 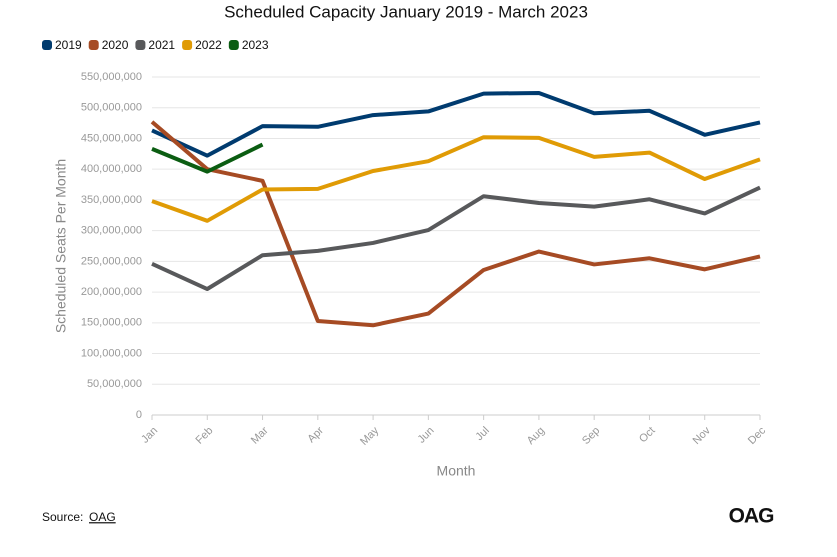 I want to click on y-tick-label: 100,000,000, so click(x=111, y=353).